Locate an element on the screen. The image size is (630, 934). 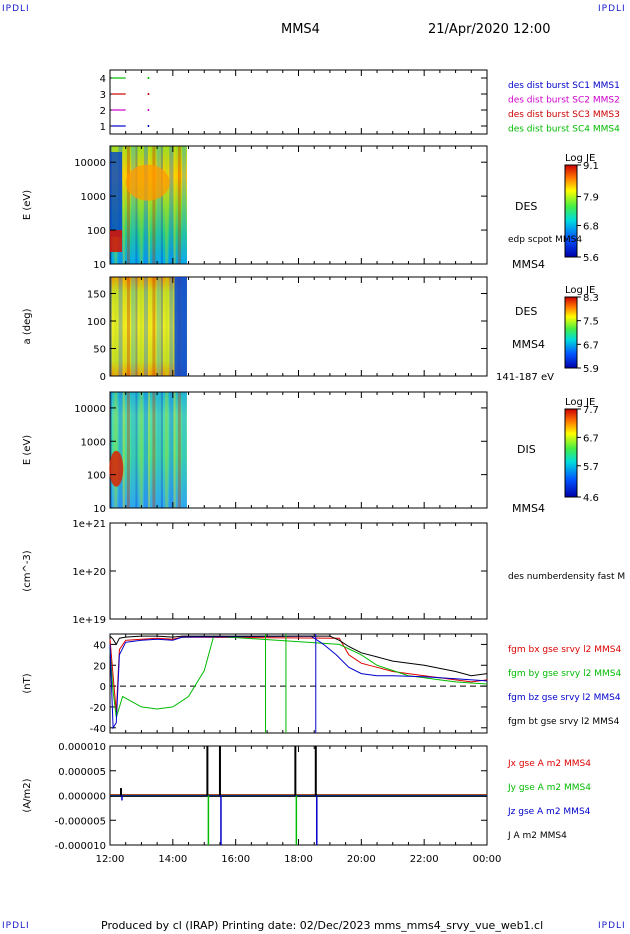
y-tick-label: 1e+20 is located at coordinates (89, 572).